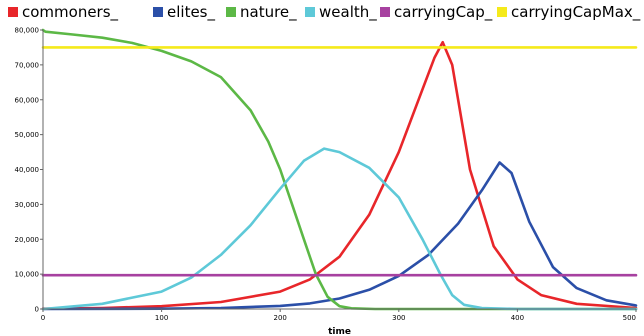 Image resolution: width=644 pixels, height=336 pixels. I want to click on x-tick-label-0: 0, so click(43, 318).